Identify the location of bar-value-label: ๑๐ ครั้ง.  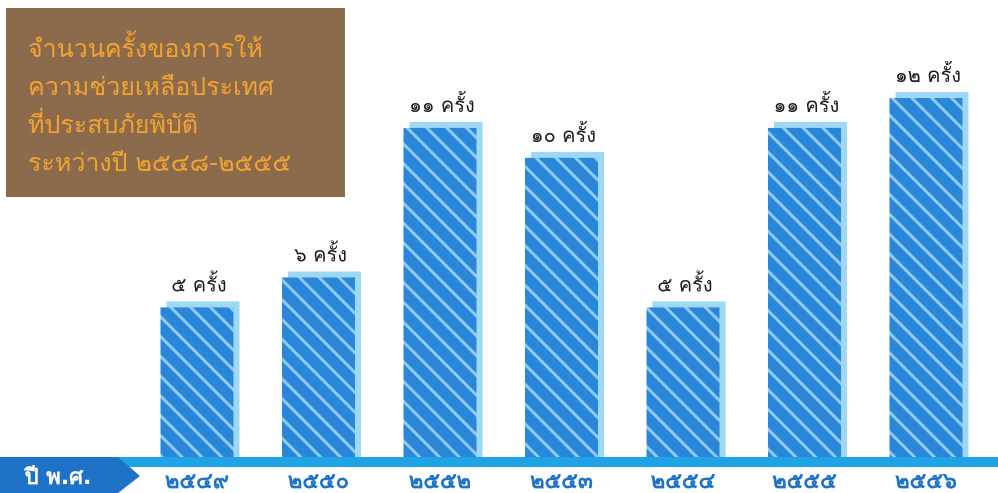
(563, 134).